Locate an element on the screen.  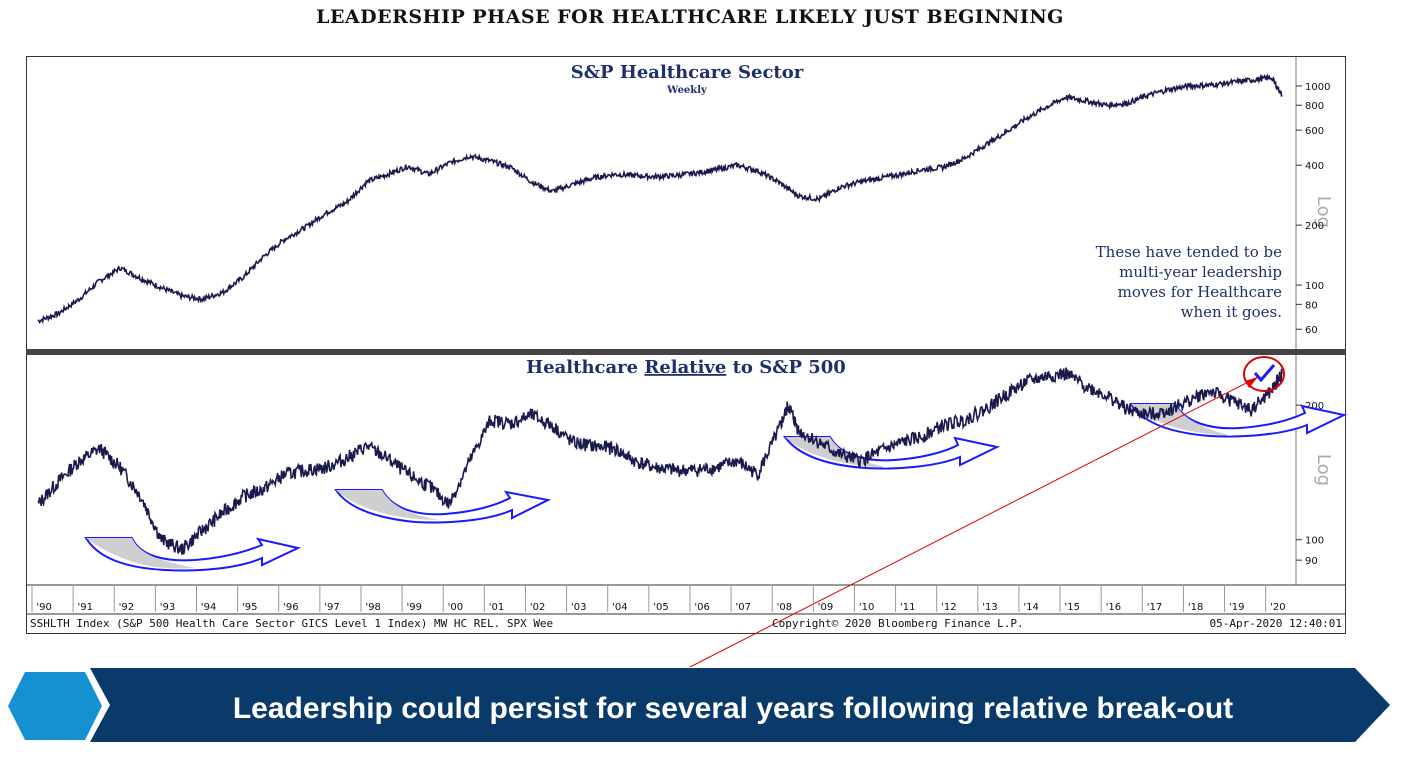
xtick-label: '11 is located at coordinates (907, 607).